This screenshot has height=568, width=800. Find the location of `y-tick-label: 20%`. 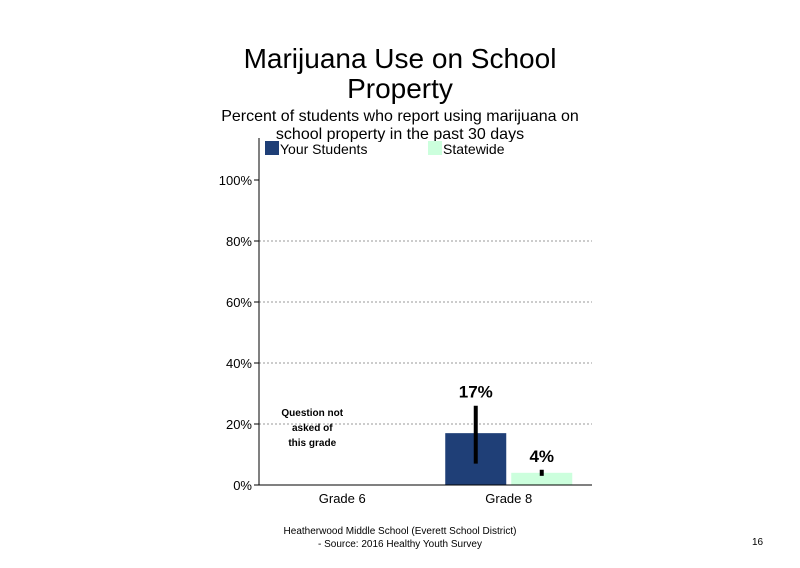

y-tick-label: 20% is located at coordinates (239, 424).